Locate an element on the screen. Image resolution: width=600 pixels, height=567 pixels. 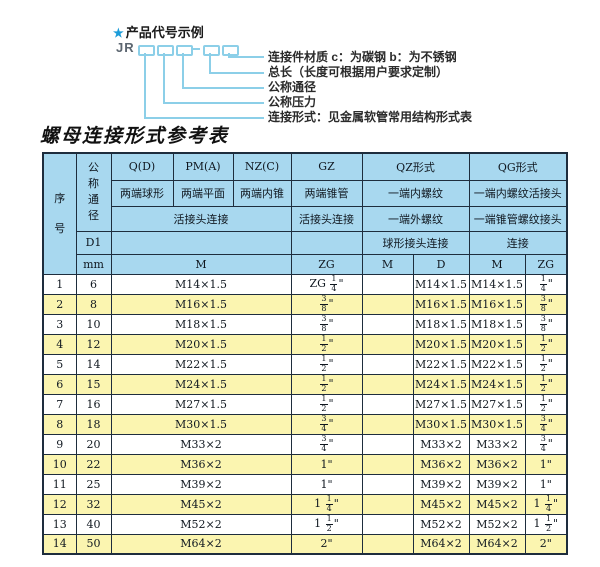
table-cell: 10 is located at coordinates (59, 464).